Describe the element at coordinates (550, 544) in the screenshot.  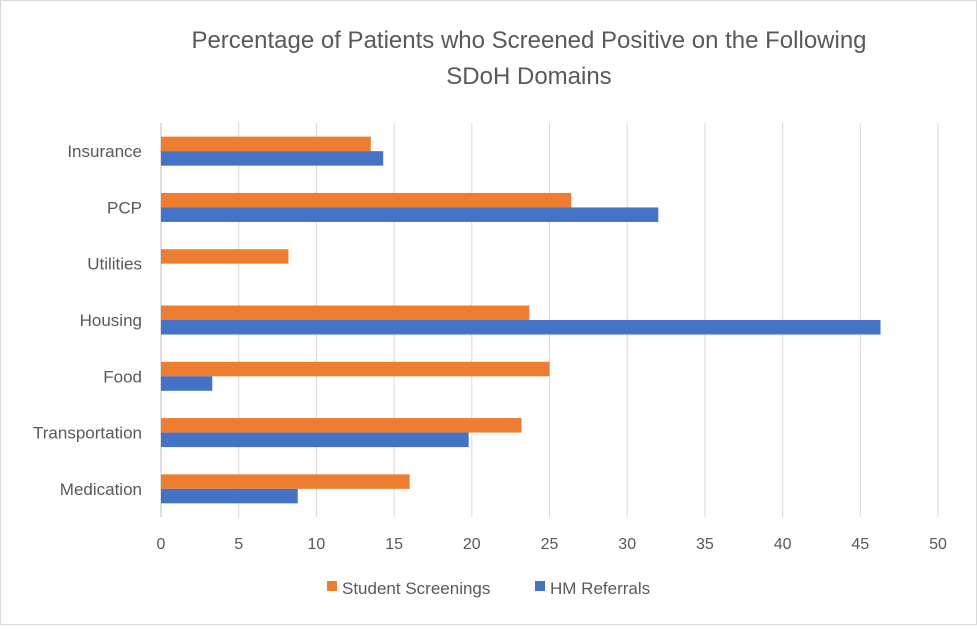
I see `x-tick-label: 25` at that location.